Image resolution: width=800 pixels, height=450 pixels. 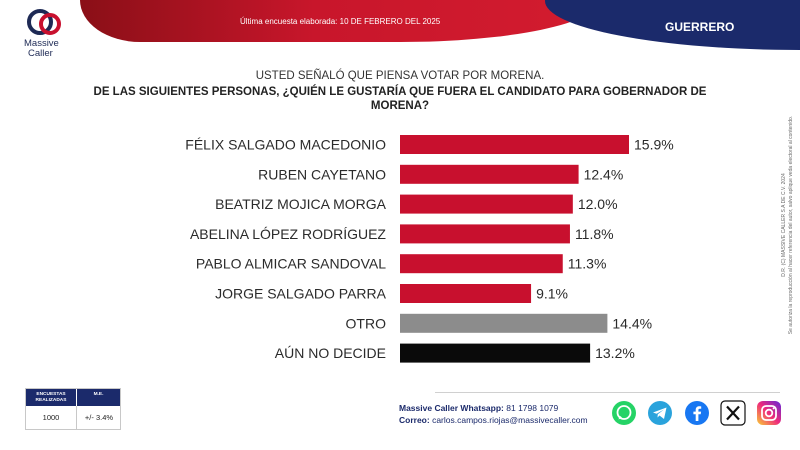 What do you see at coordinates (632, 323) in the screenshot?
I see `value-label-otro: 14.4%` at bounding box center [632, 323].